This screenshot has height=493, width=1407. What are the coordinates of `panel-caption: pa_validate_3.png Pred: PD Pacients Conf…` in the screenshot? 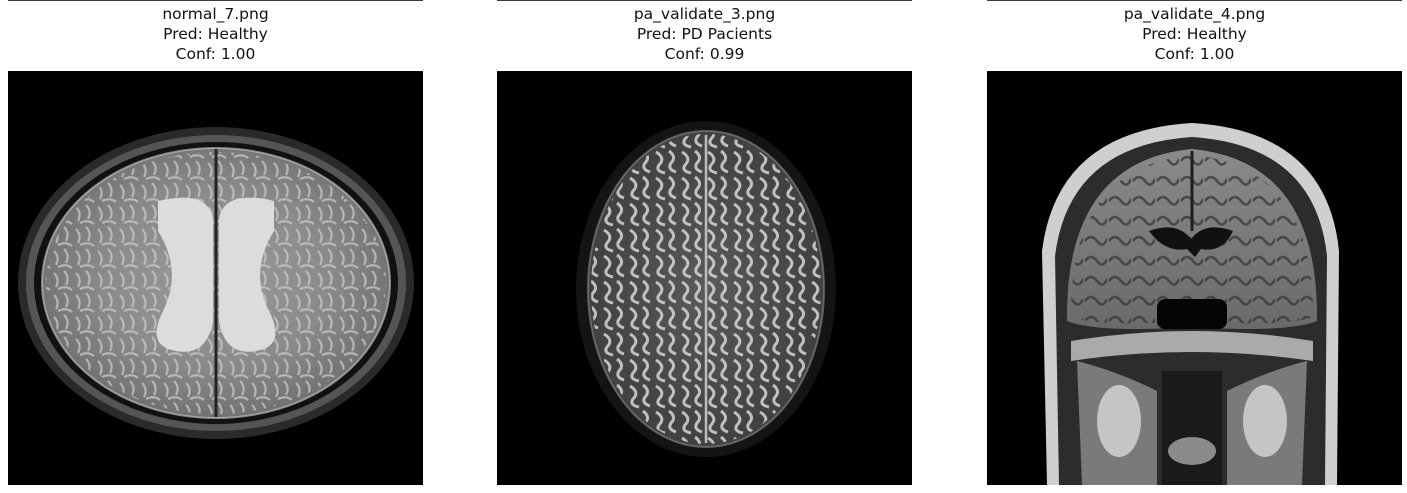 It's located at (704, 34).